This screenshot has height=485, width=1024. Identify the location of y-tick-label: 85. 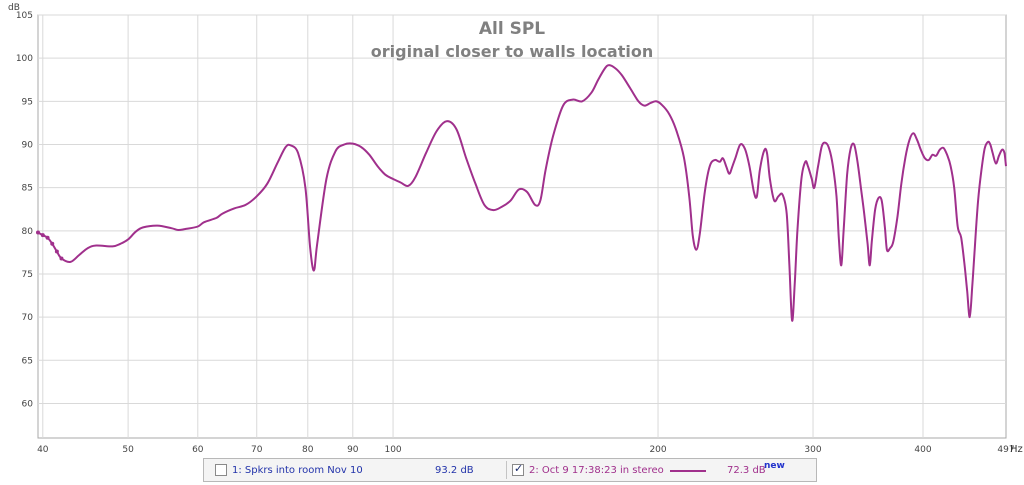
(27, 189).